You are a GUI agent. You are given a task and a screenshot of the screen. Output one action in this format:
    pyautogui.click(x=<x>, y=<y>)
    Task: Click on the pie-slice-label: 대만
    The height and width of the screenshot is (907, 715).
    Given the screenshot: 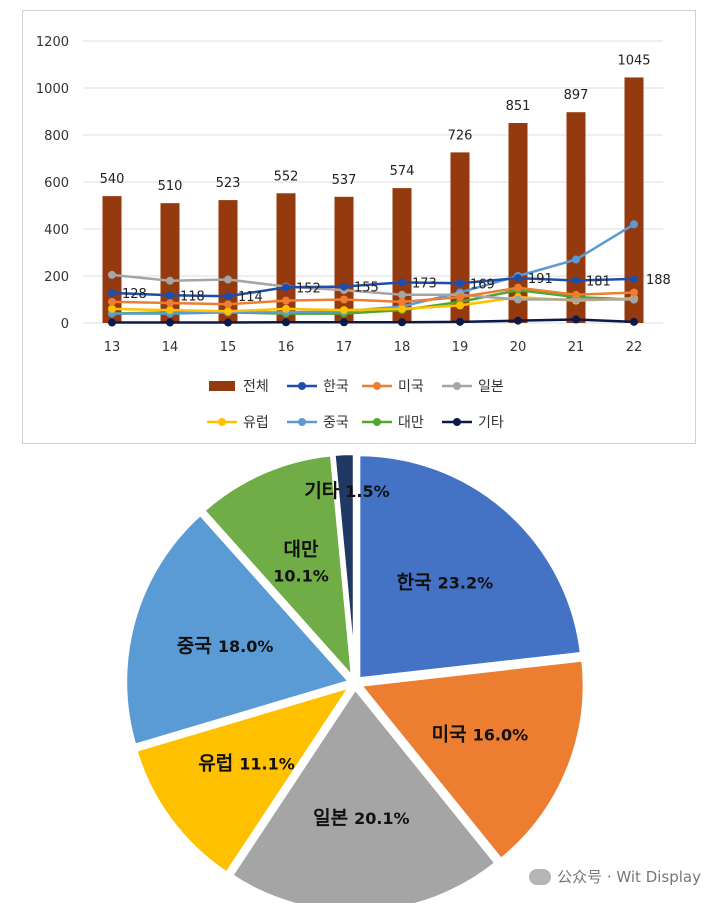 What is the action you would take?
    pyautogui.click(x=301, y=549)
    